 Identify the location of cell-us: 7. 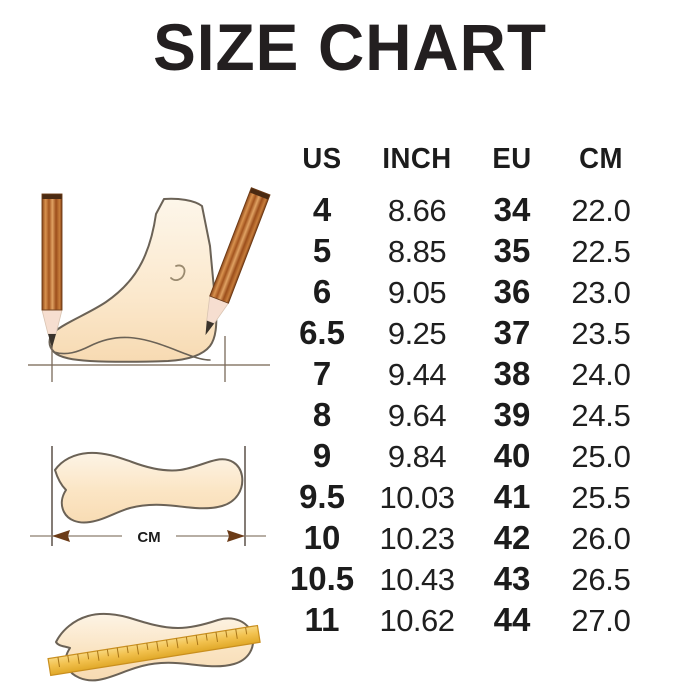
(322, 373).